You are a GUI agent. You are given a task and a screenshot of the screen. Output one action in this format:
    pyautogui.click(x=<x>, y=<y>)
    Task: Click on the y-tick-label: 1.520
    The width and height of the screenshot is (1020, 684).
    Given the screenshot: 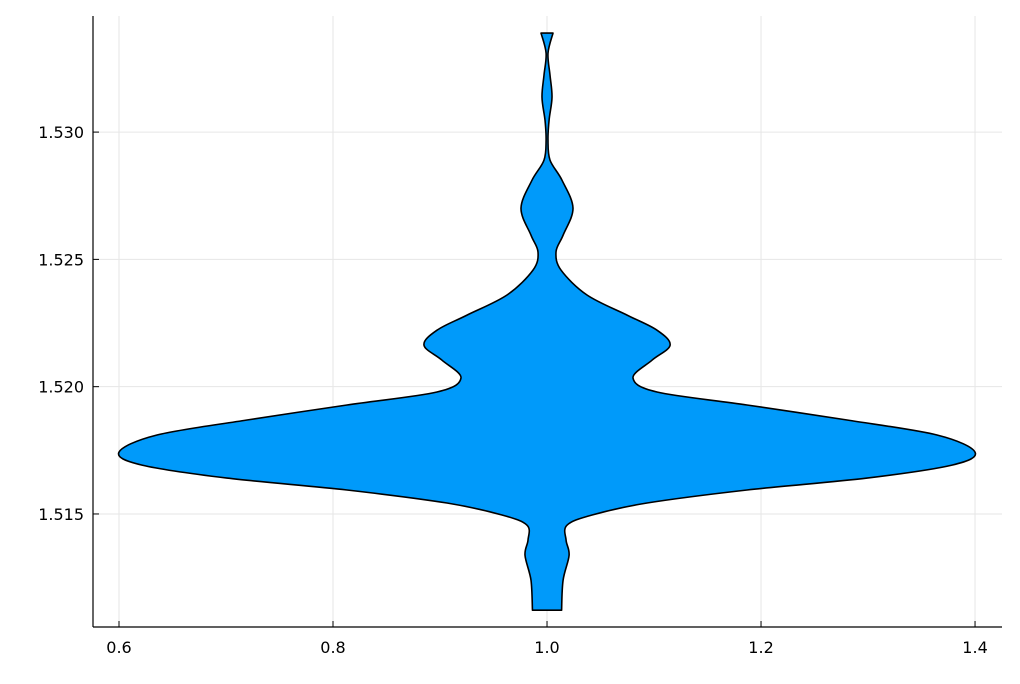 What is the action you would take?
    pyautogui.click(x=61, y=387)
    